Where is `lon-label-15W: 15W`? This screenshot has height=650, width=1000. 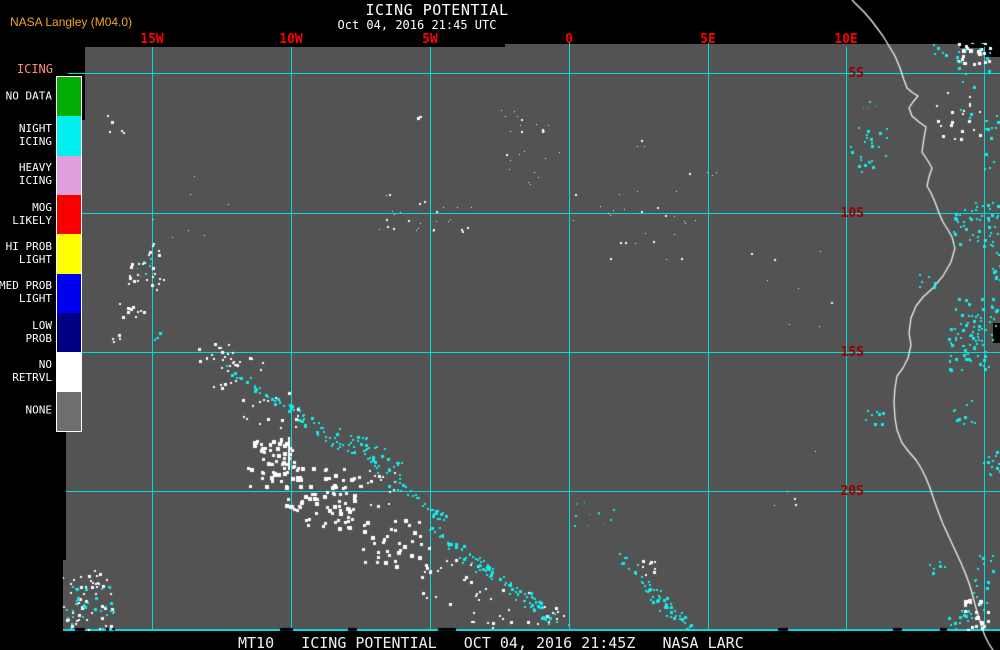
lon-label-15W: 15W is located at coordinates (152, 39).